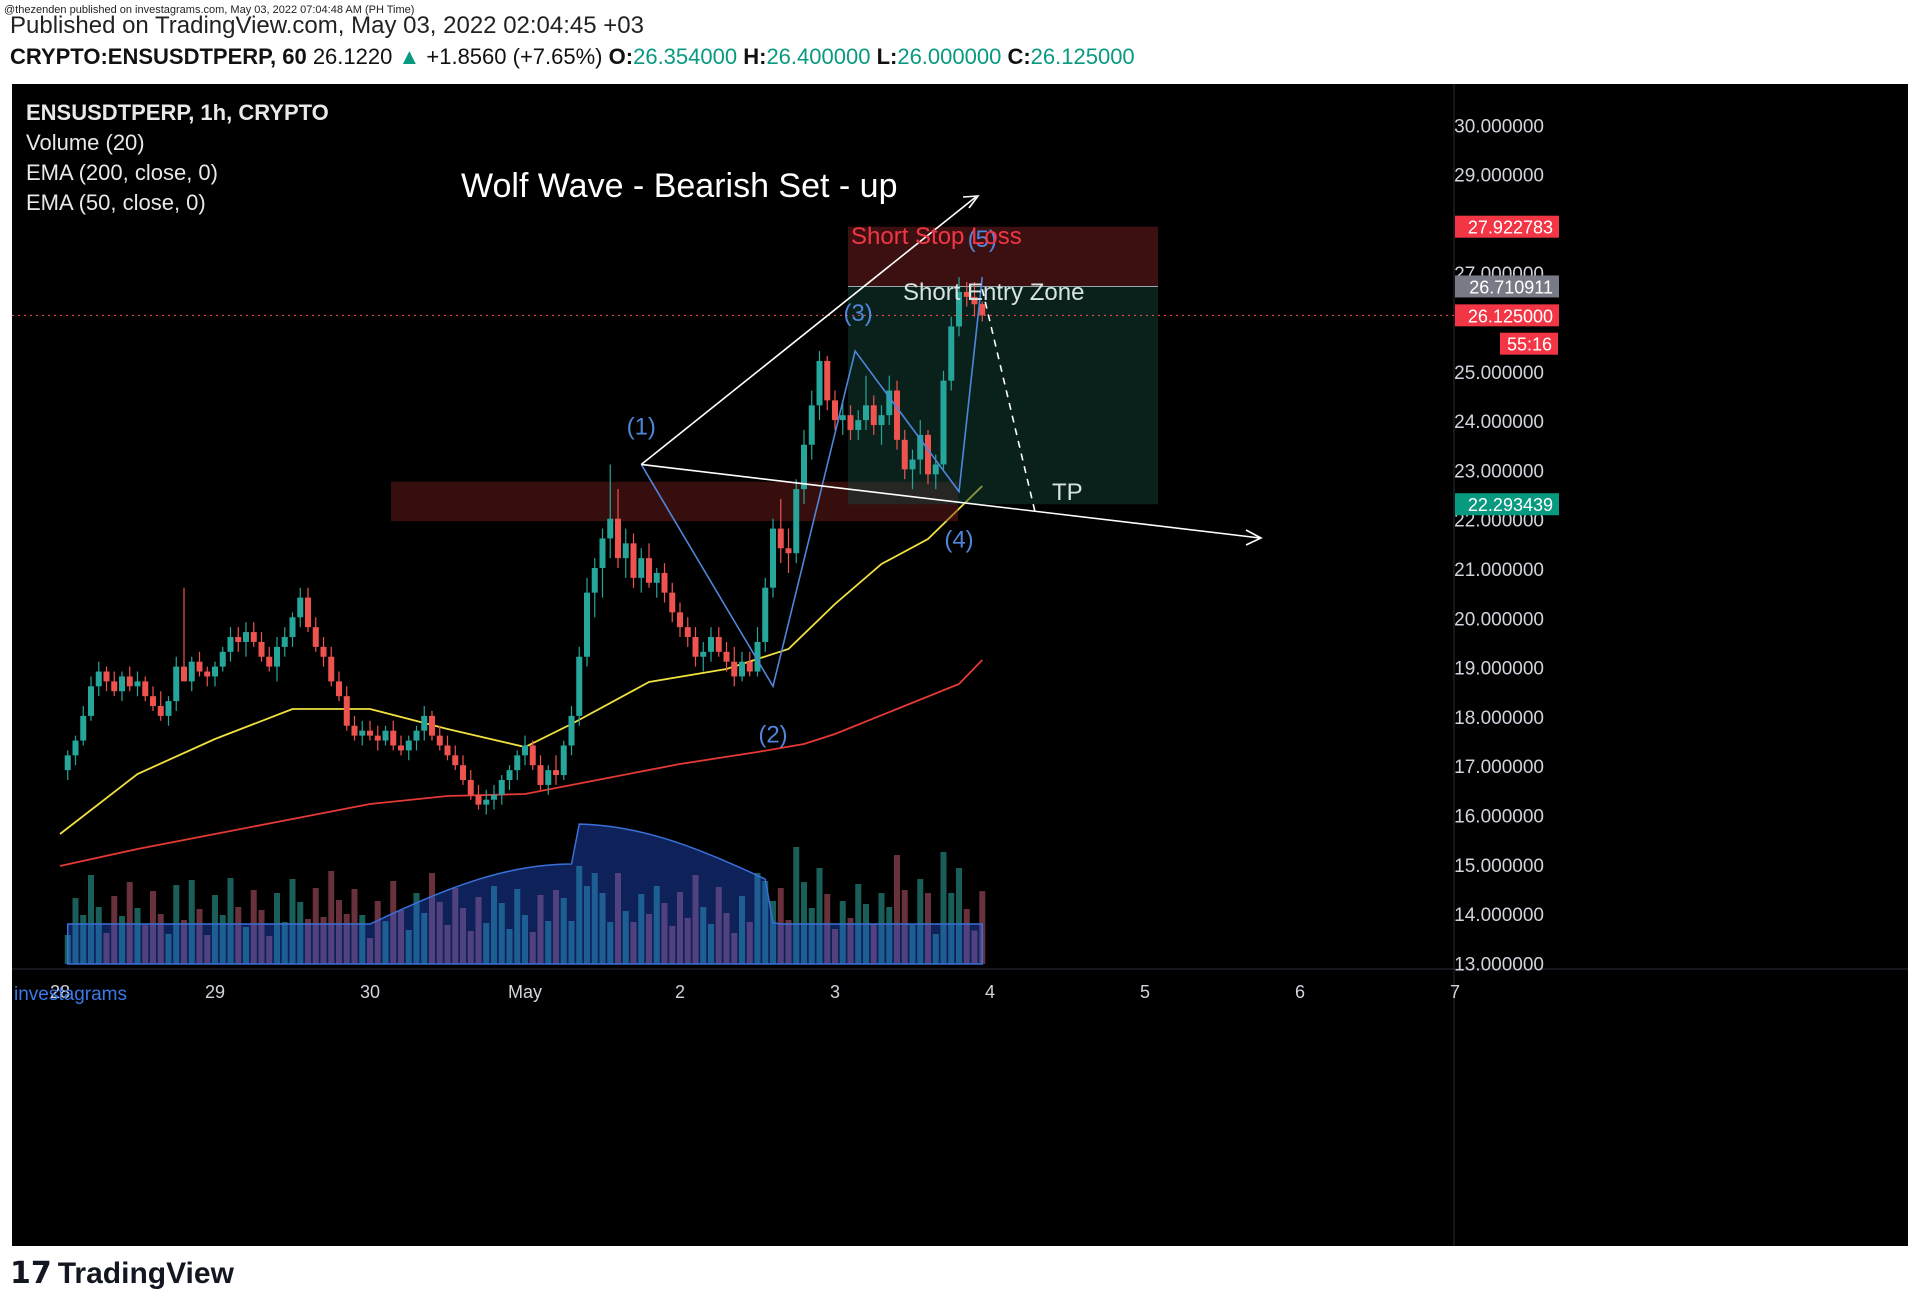  I want to click on investagrams-watermark: investagrams, so click(70, 994).